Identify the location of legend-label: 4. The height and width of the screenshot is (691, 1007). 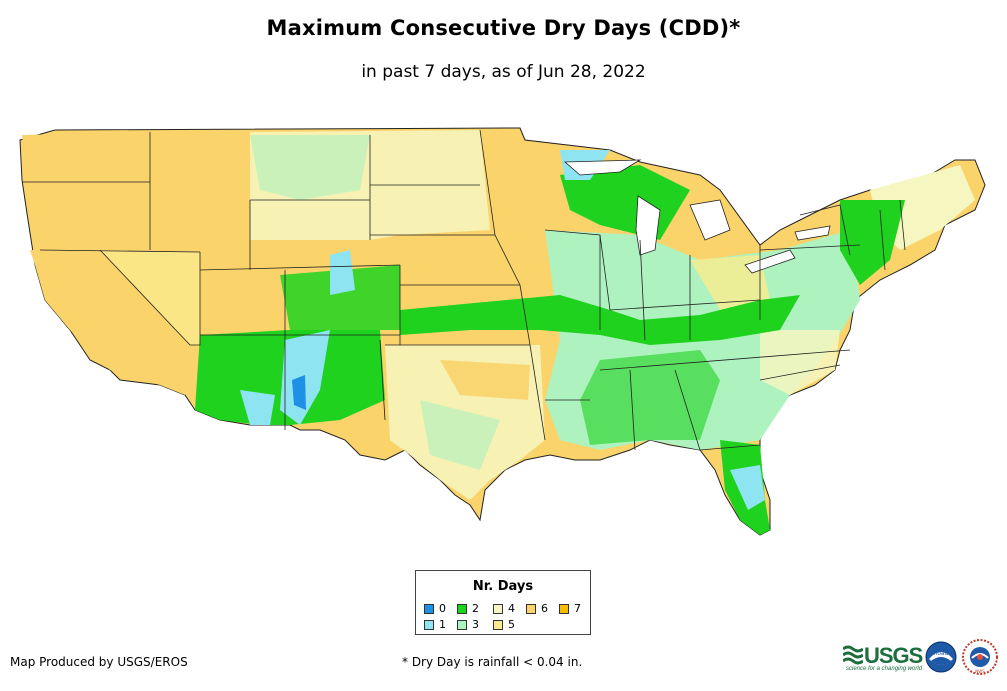
(511, 608).